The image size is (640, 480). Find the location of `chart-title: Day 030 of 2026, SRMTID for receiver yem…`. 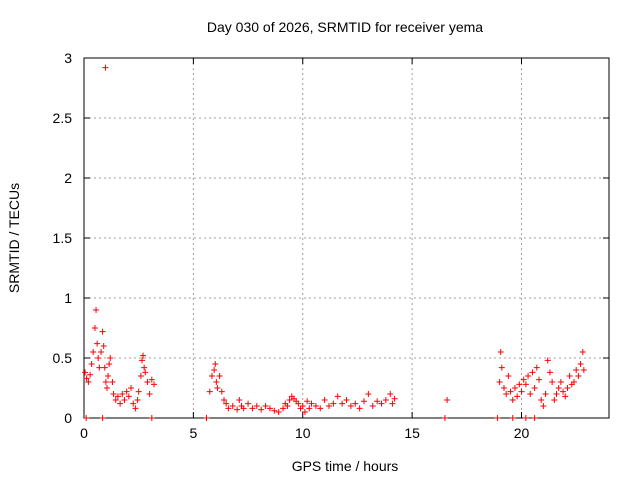

chart-title: Day 030 of 2026, SRMTID for receiver yem… is located at coordinates (345, 27).